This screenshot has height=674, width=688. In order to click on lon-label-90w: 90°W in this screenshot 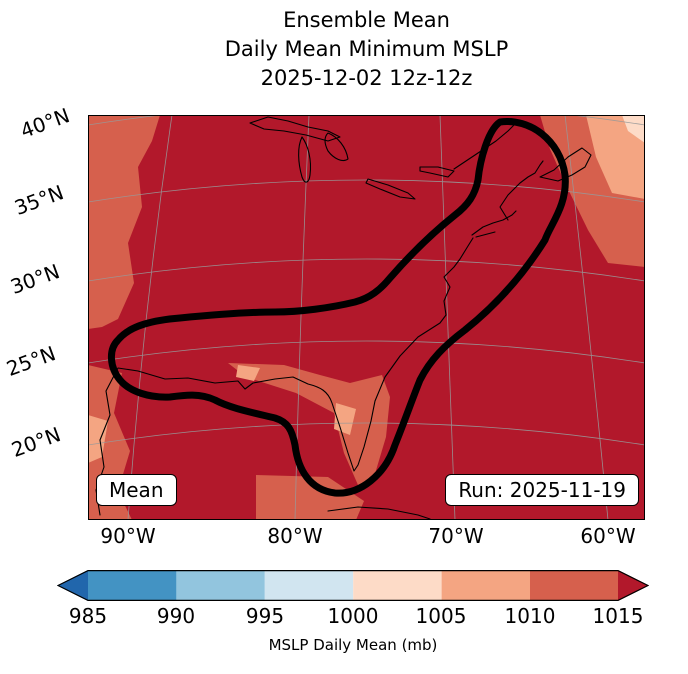, I will do `click(128, 536)`.